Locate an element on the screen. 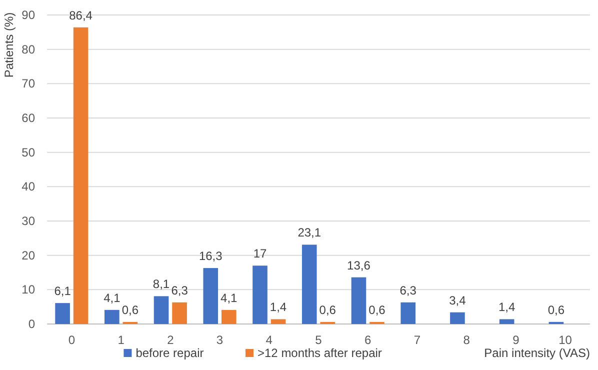 Image resolution: width=598 pixels, height=370 pixels. x-tick-label: 5 is located at coordinates (318, 340).